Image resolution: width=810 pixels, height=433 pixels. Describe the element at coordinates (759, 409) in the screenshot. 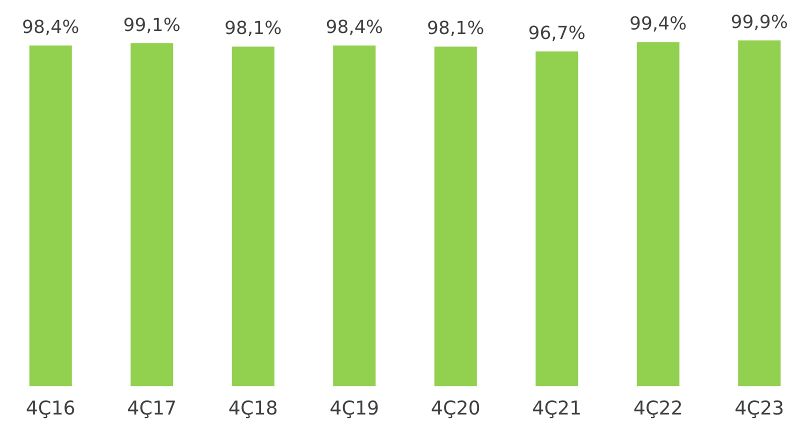

I see `x-tick-label: 4Ç23` at that location.